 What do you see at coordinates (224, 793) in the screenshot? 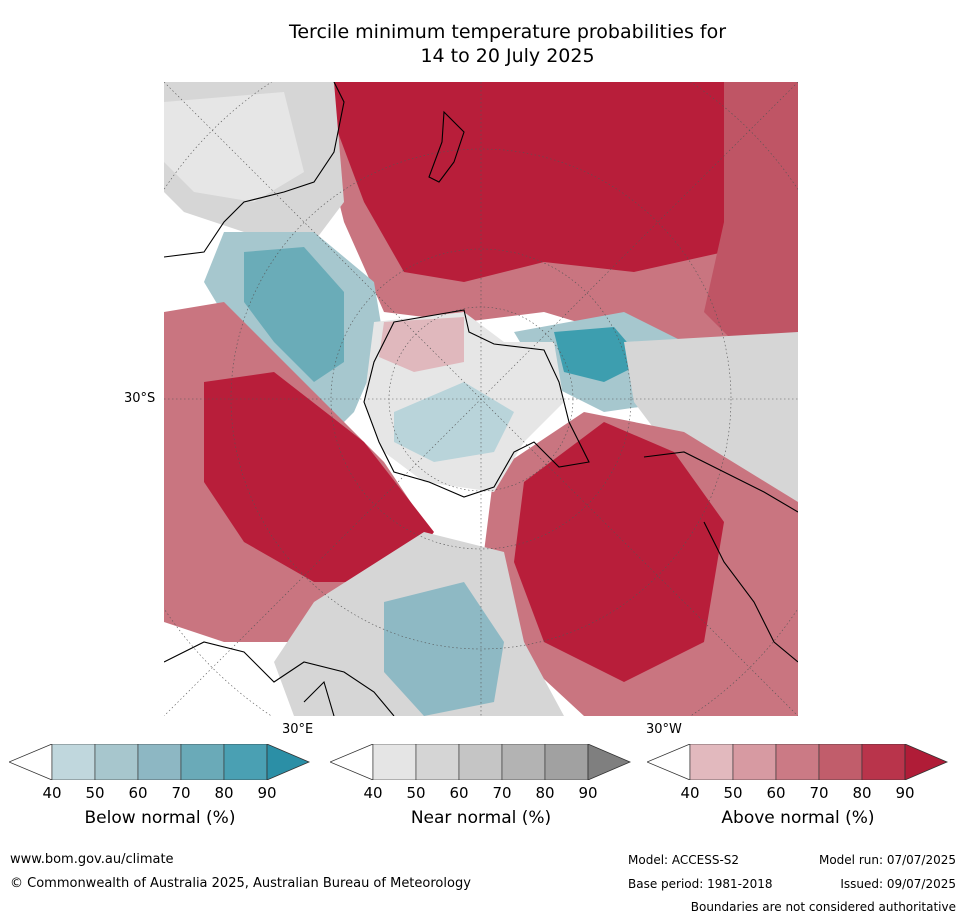
I see `cbar-below-tick-80: 80` at bounding box center [224, 793].